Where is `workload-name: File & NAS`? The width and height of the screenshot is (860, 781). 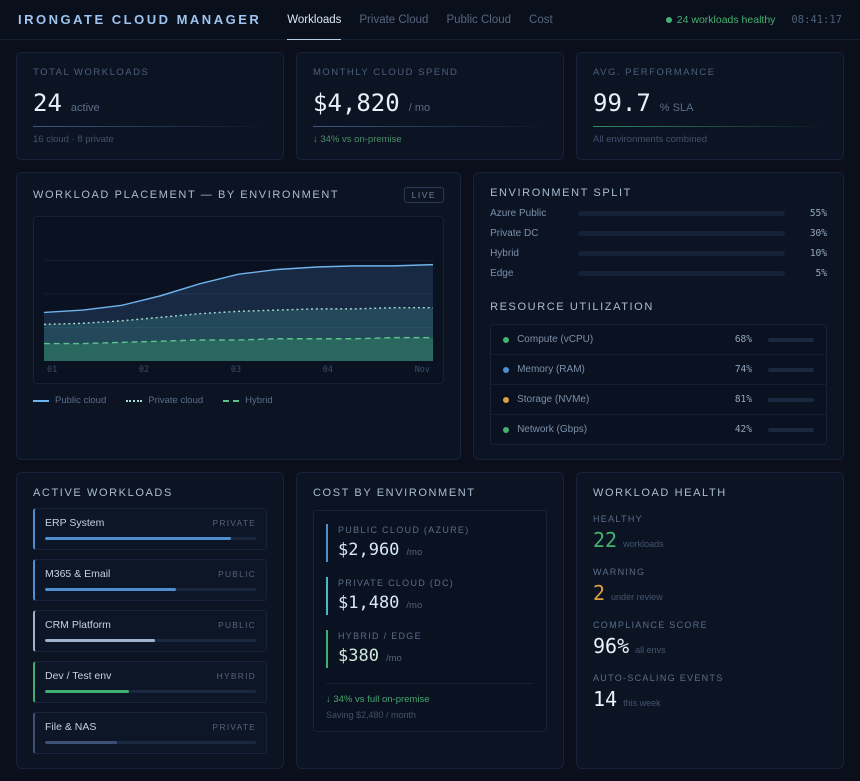 workload-name: File & NAS is located at coordinates (71, 727).